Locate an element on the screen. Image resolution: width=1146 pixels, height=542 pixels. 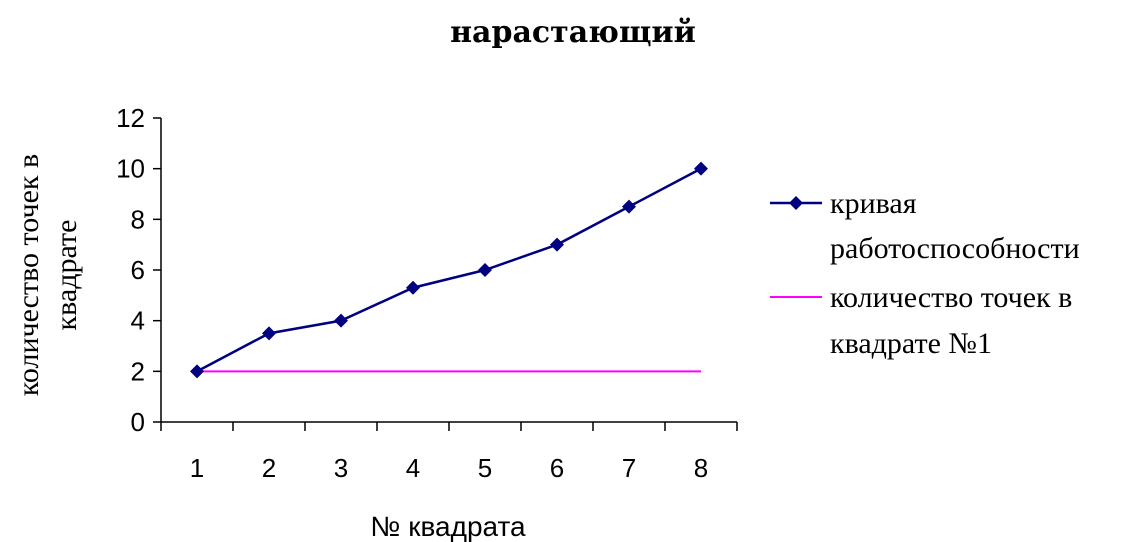
y-tick-label: 2 is located at coordinates (138, 371).